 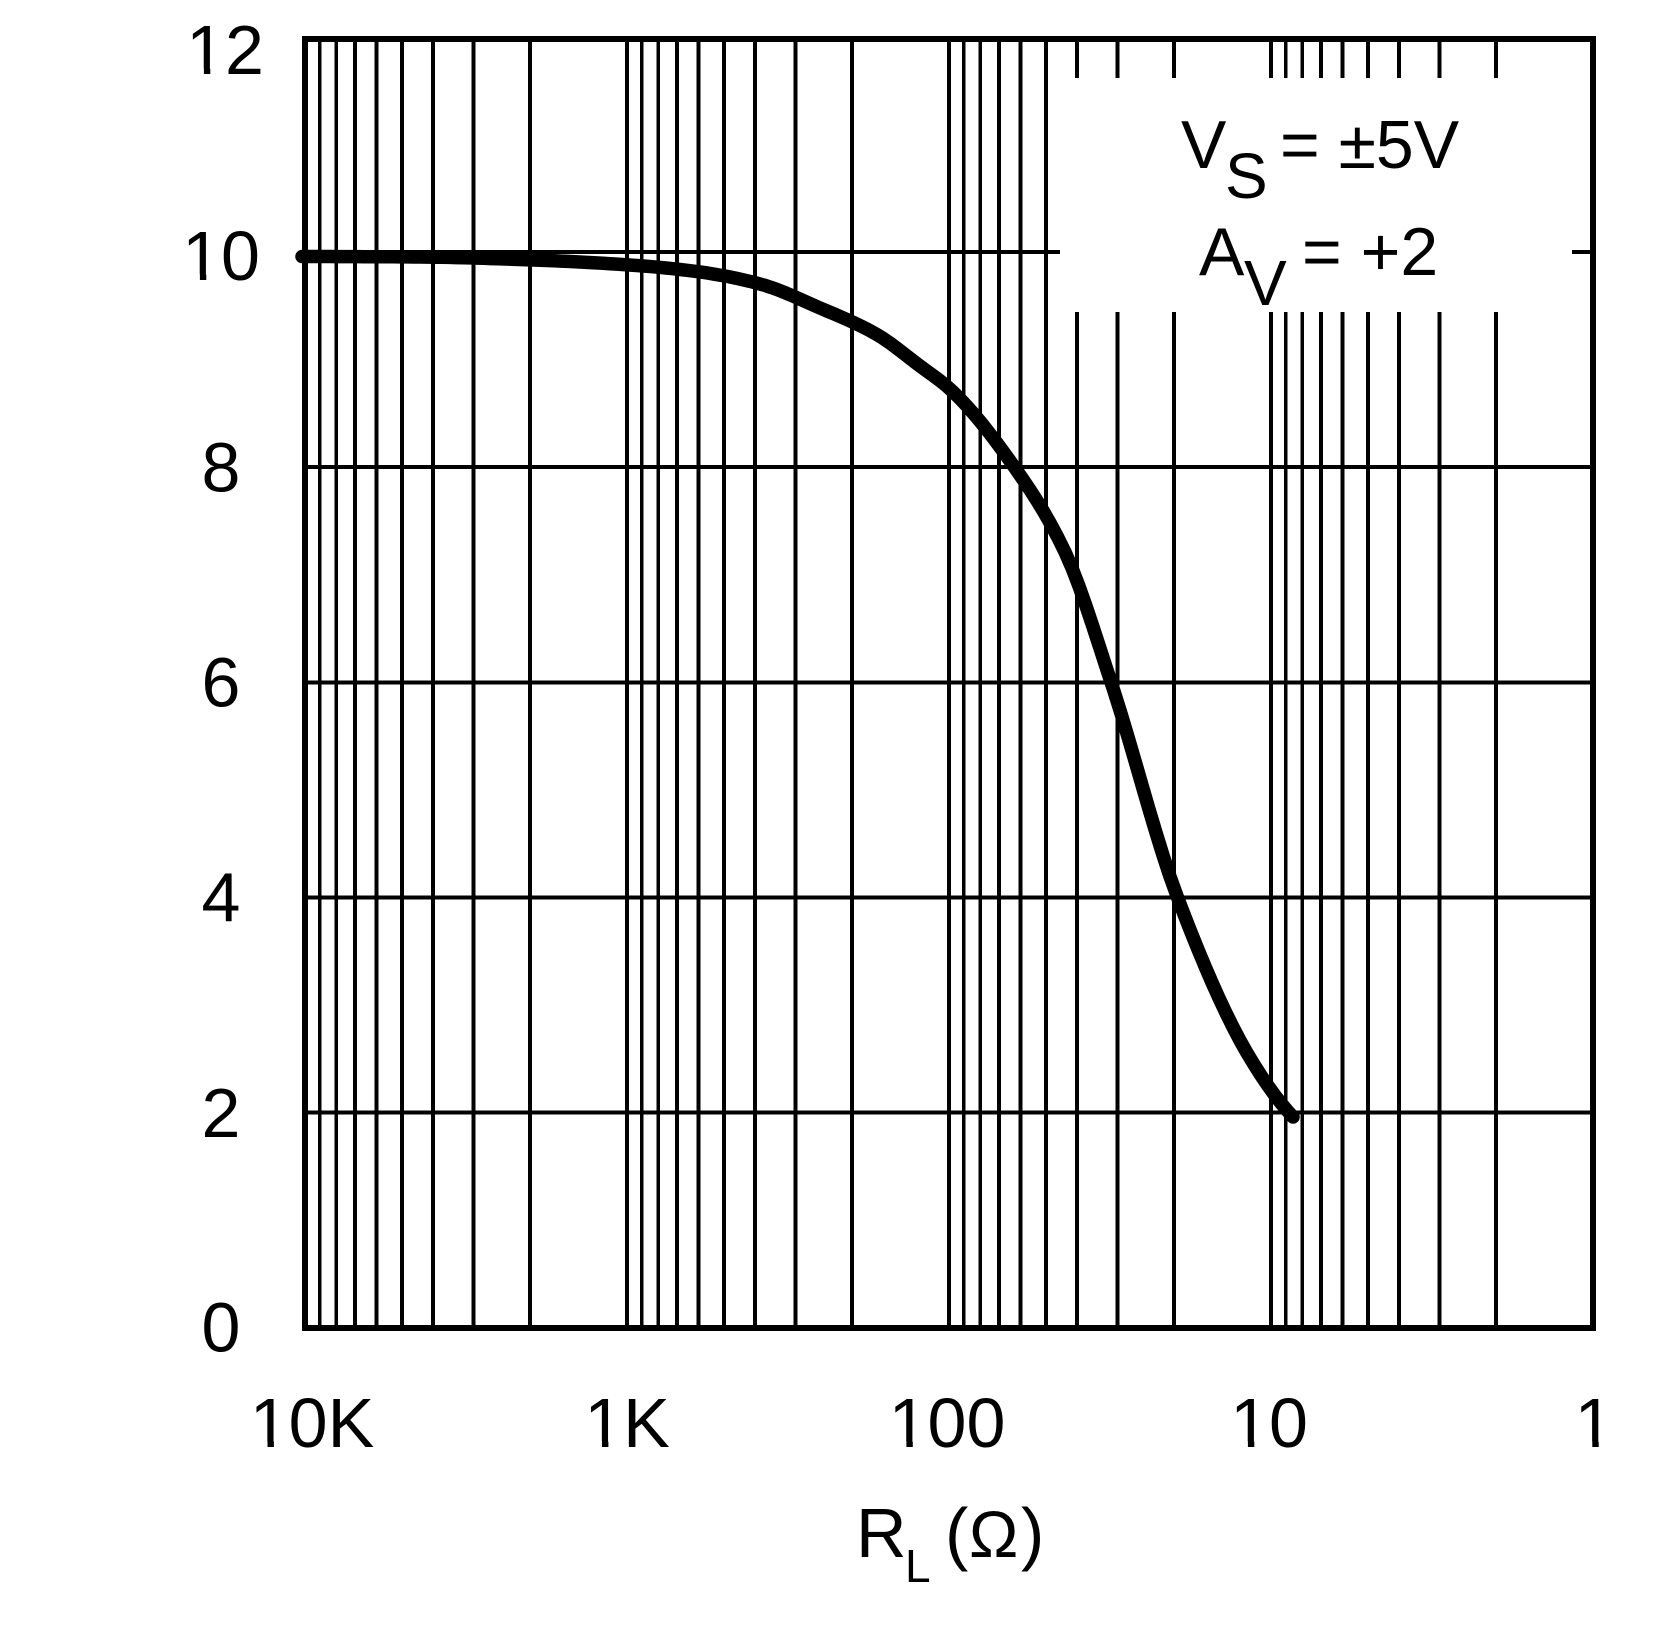 I want to click on svg-text: Ω, so click(x=993, y=1534).